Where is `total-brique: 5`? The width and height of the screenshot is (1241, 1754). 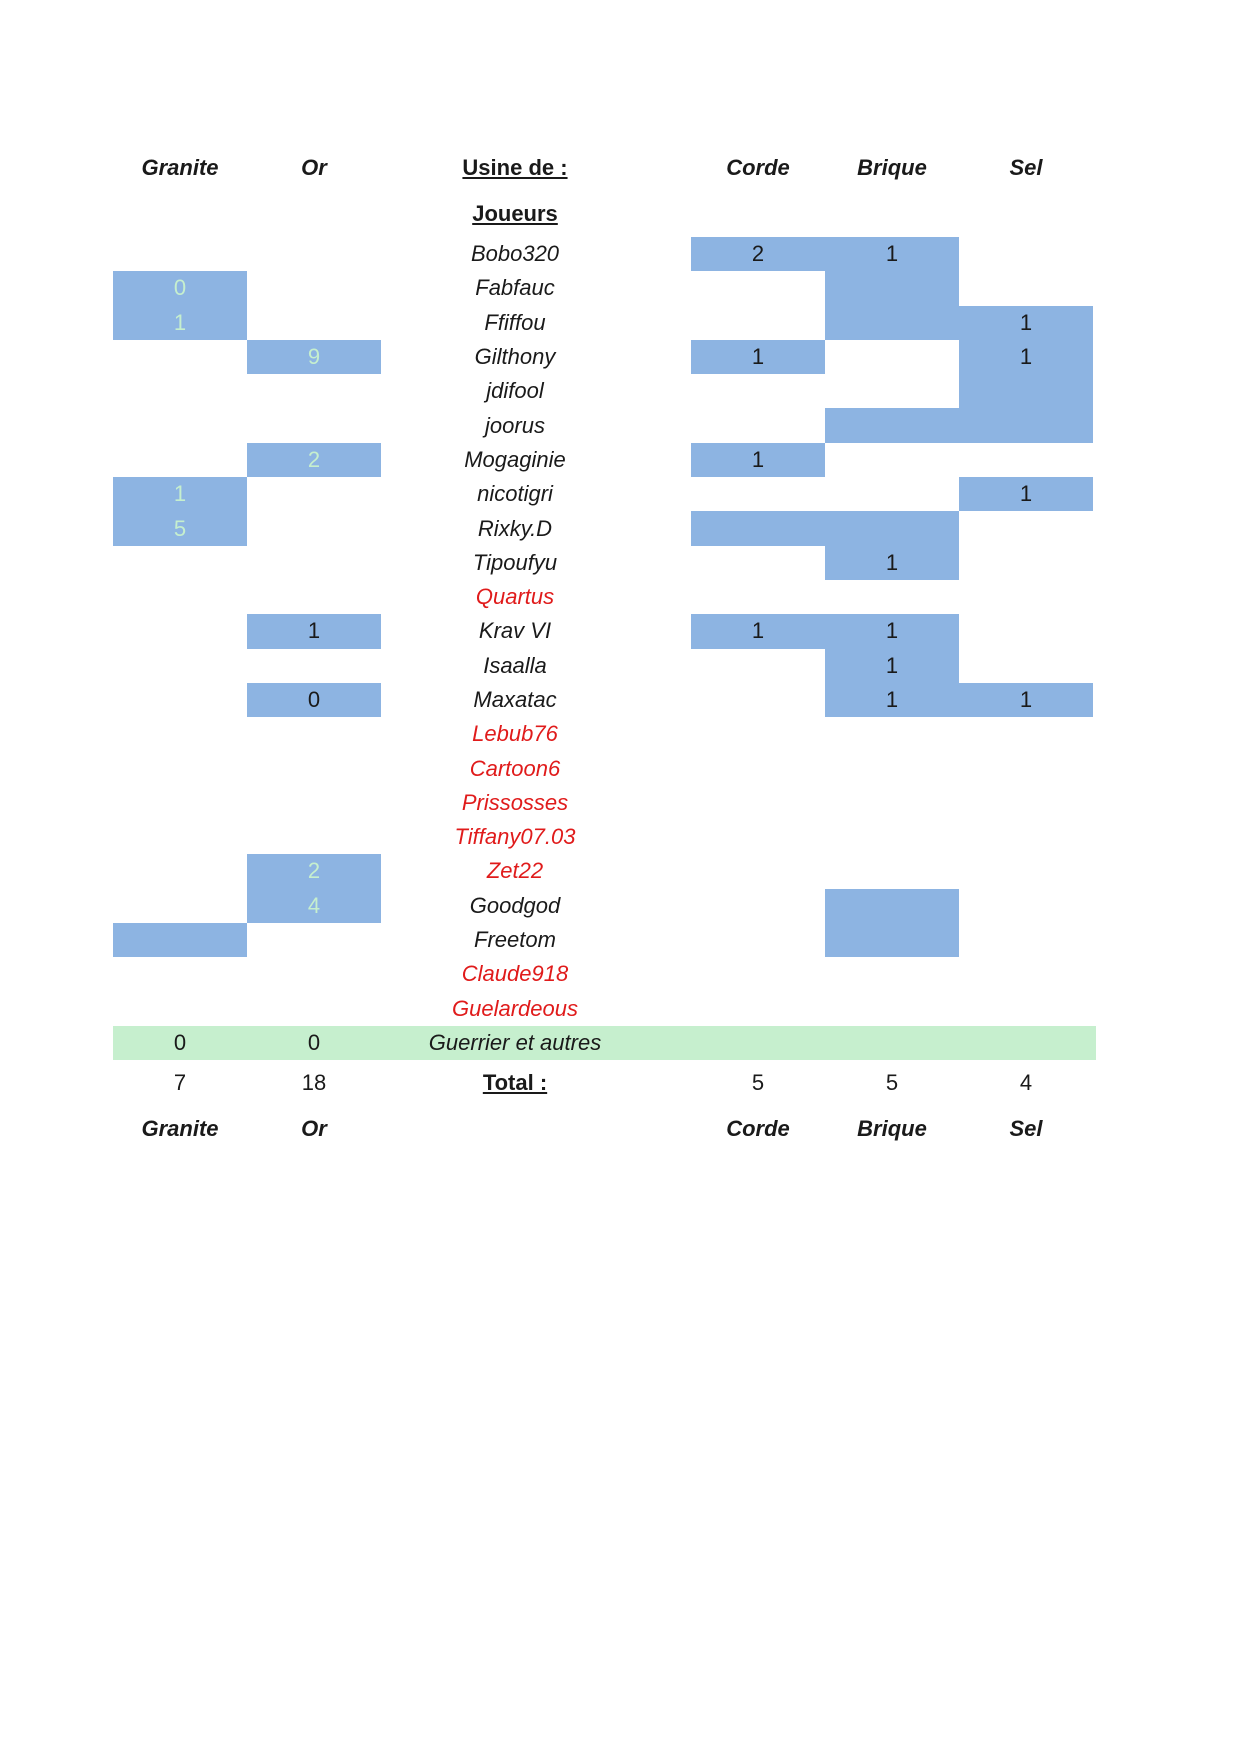
total-brique: 5 is located at coordinates (892, 1083).